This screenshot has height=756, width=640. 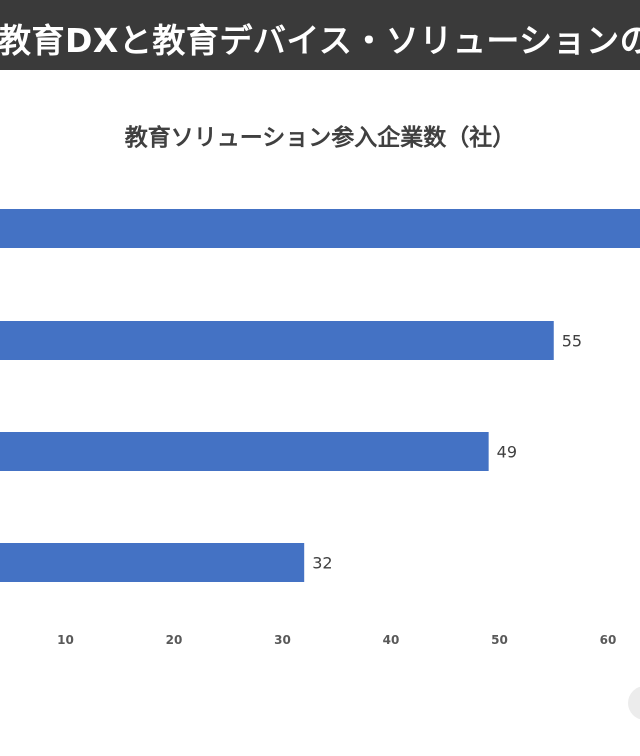 I want to click on x-tick-label: 50, so click(x=499, y=640).